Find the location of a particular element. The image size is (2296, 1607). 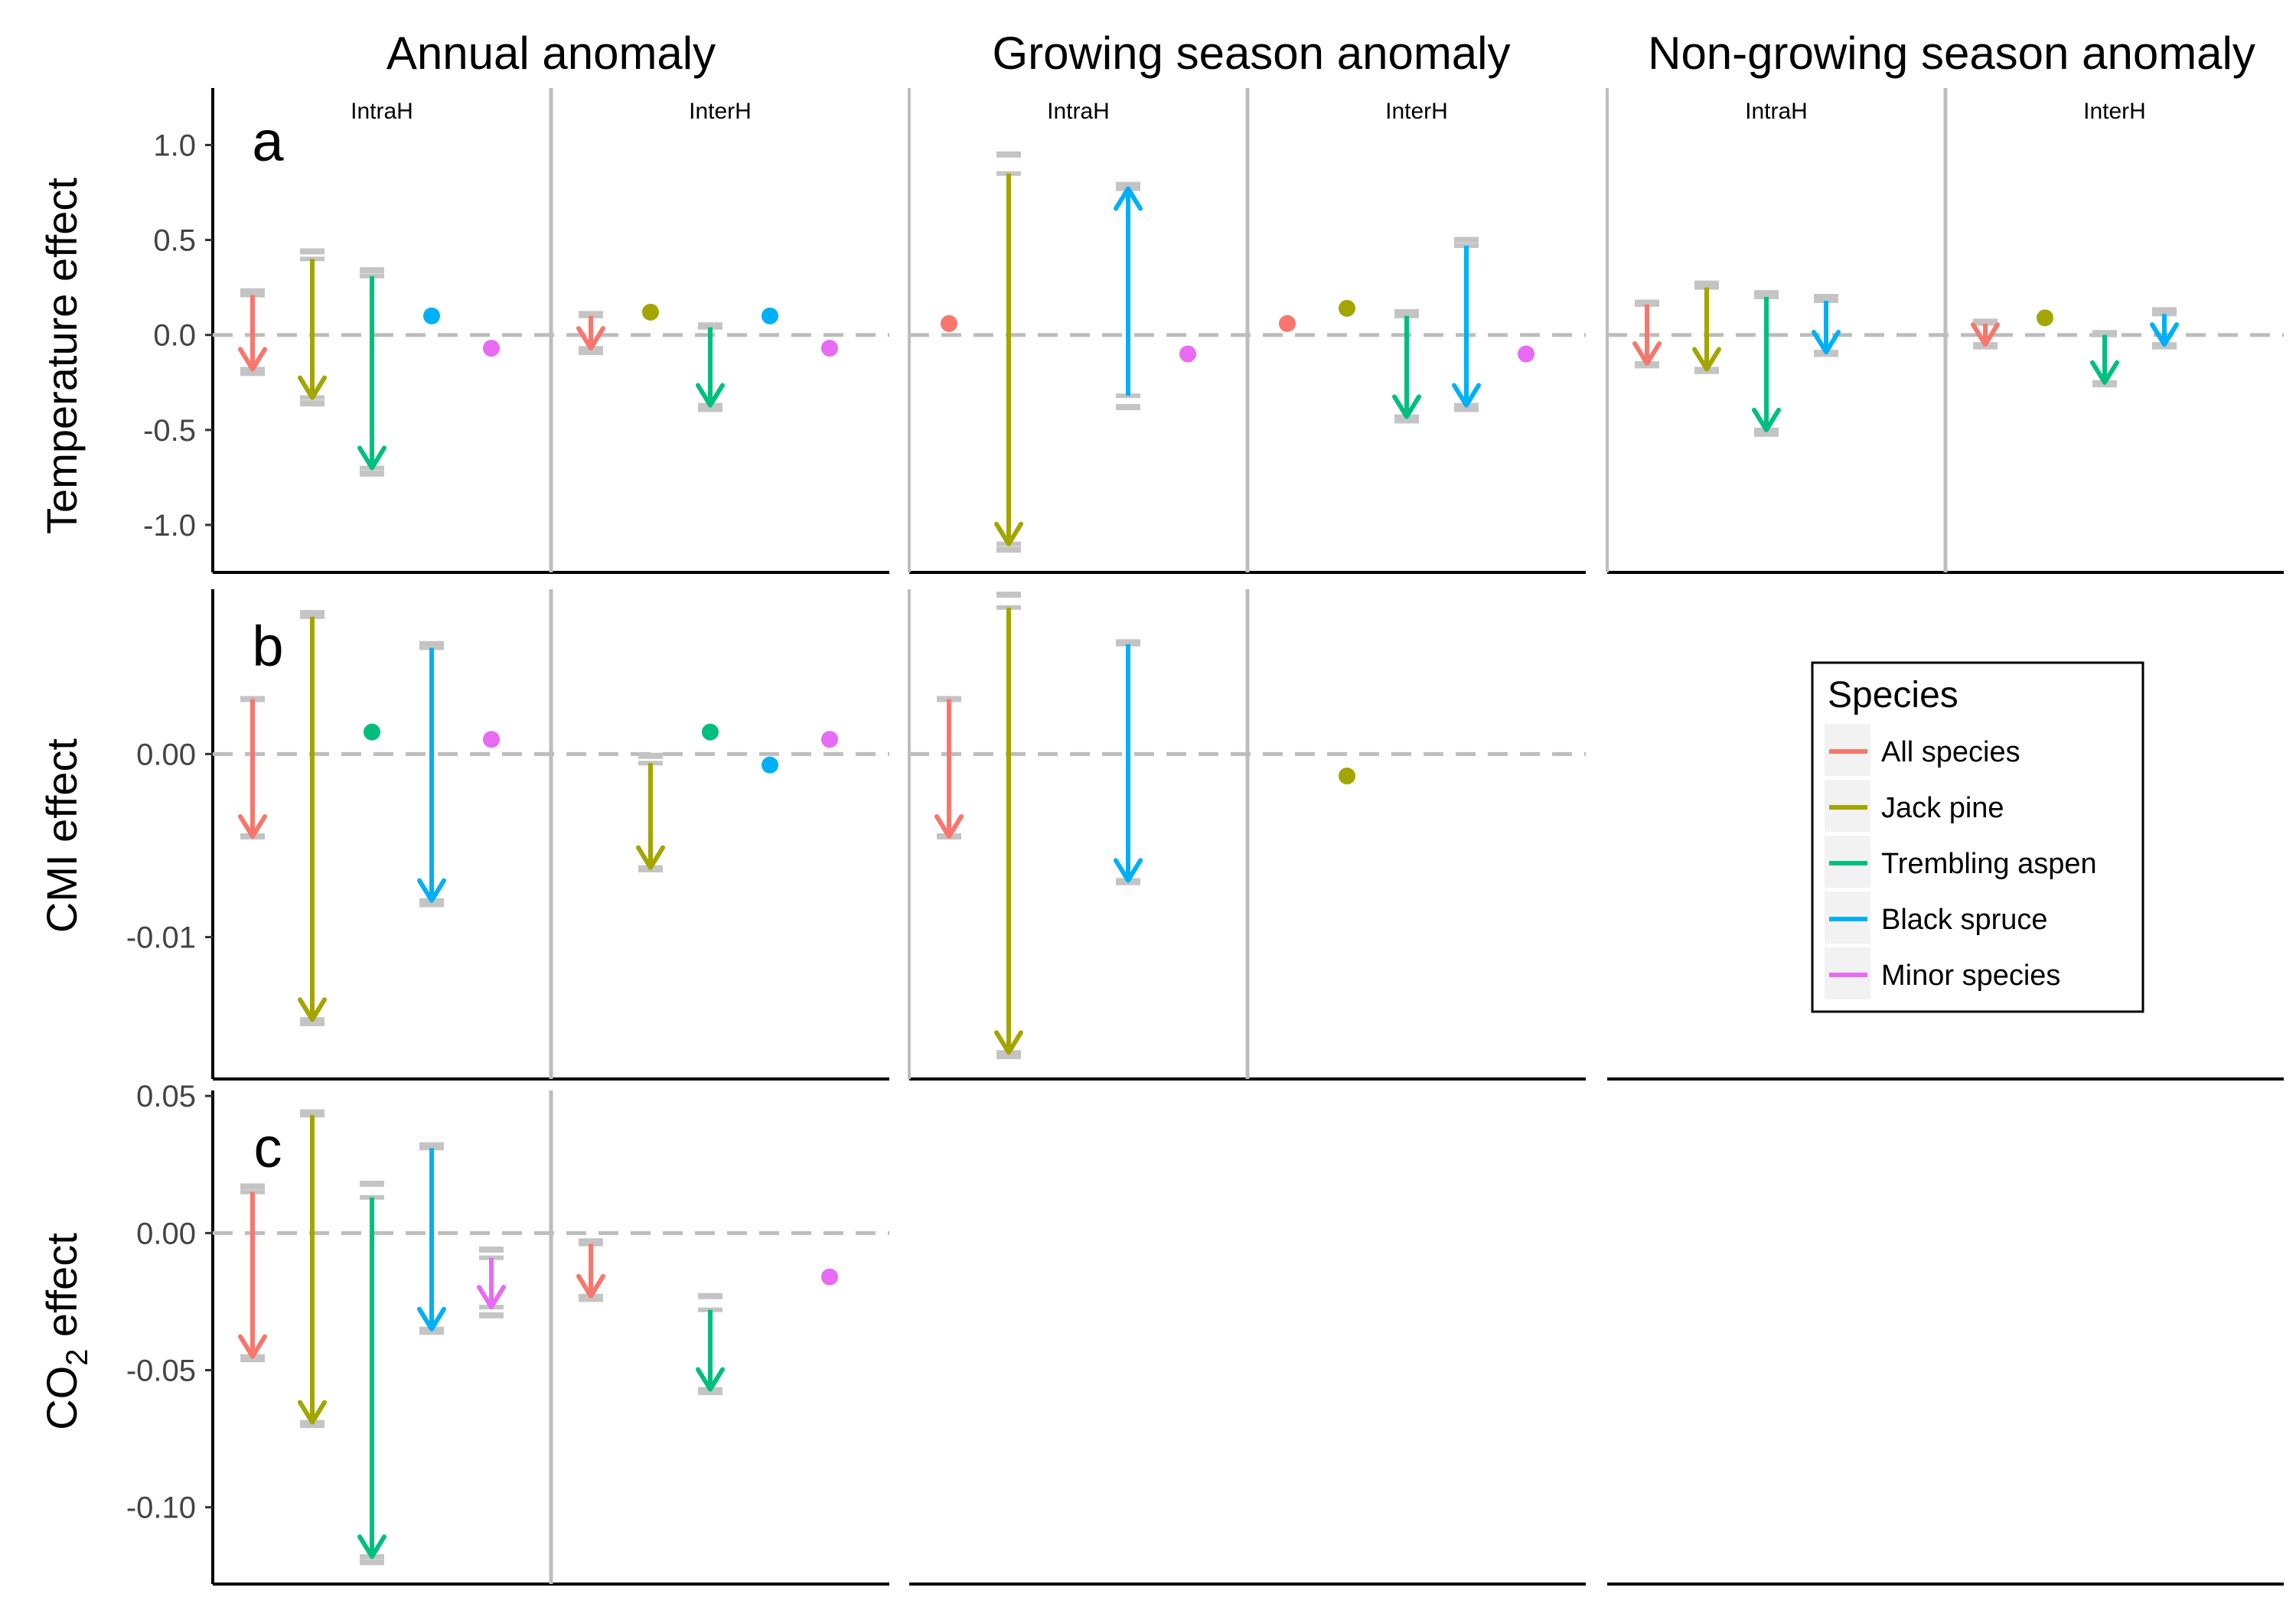

y-tick-label: -0.5 is located at coordinates (169, 431).